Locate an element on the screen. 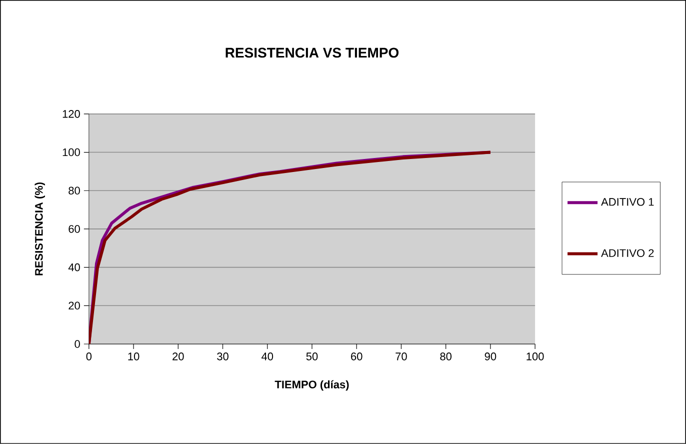  y-tick-label: 0 is located at coordinates (77, 344).